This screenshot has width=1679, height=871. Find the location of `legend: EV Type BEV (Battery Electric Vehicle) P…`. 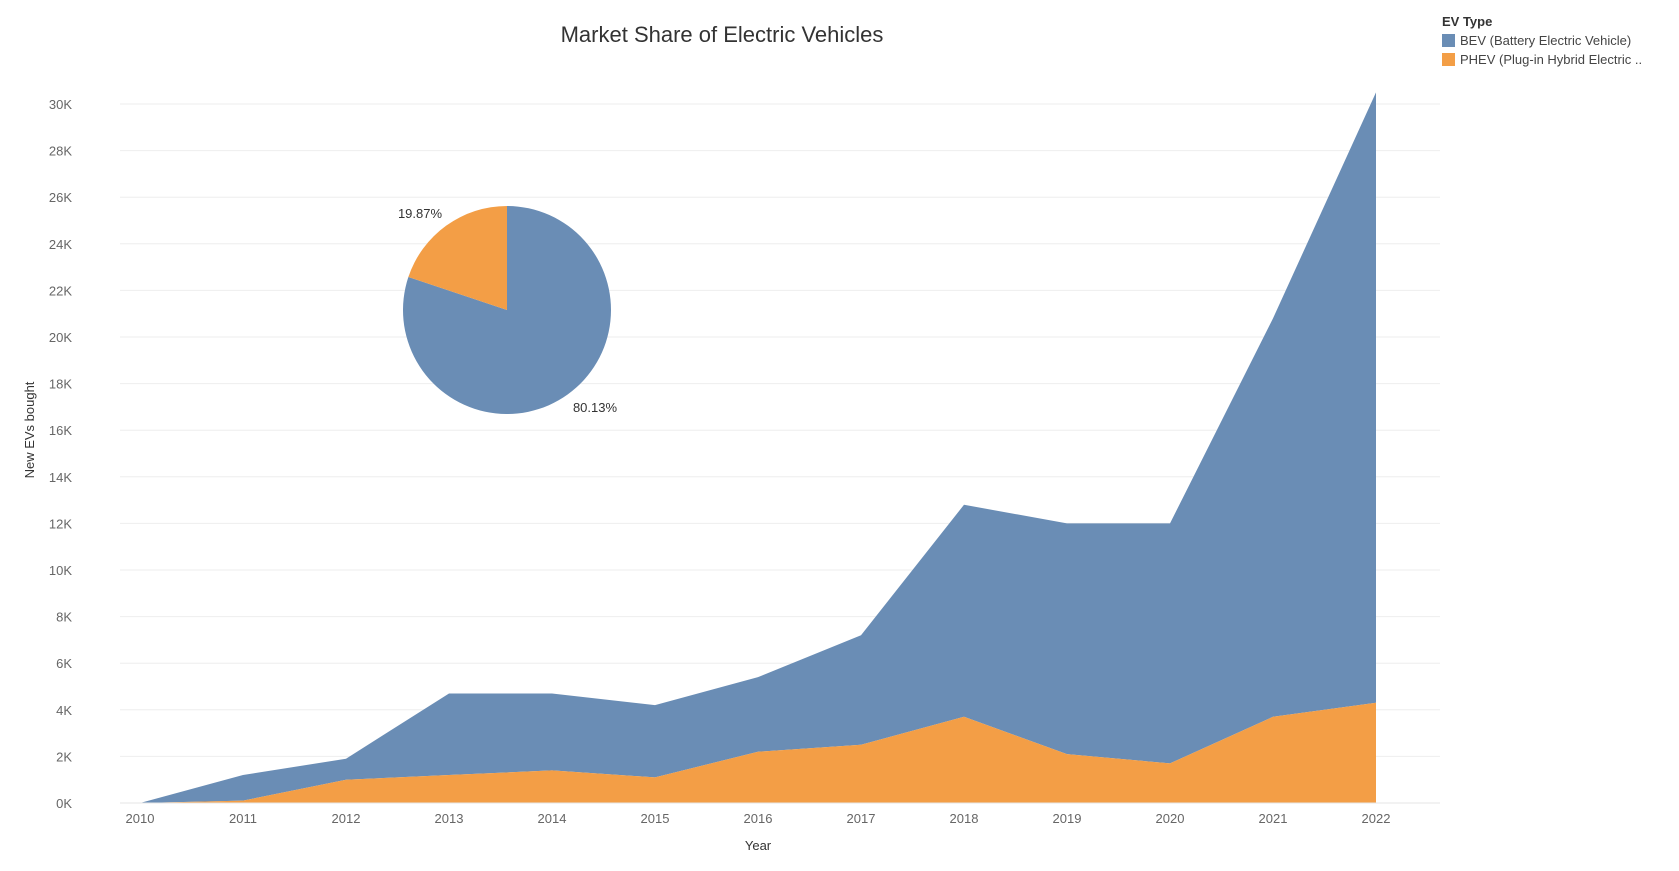

legend: EV Type BEV (Battery Electric Vehicle) P… is located at coordinates (1560, 41).